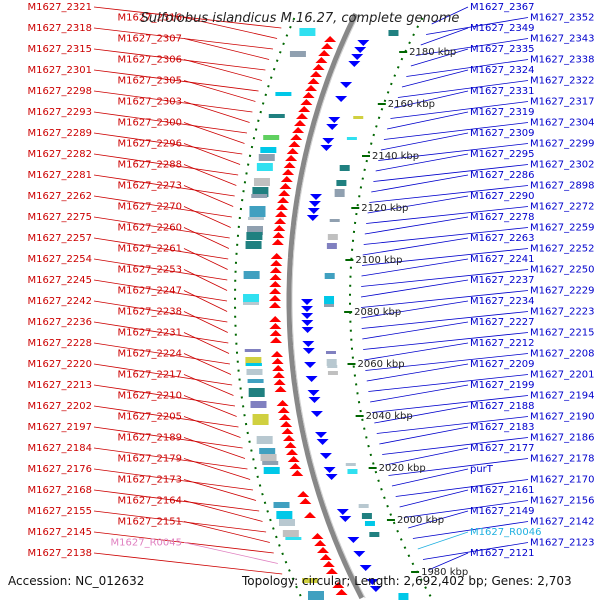 Image resolution: width=600 pixels, height=600 pixels. Describe the element at coordinates (562, 228) in the screenshot. I see `gene-label-m1627-2259: M1627_2259` at that location.